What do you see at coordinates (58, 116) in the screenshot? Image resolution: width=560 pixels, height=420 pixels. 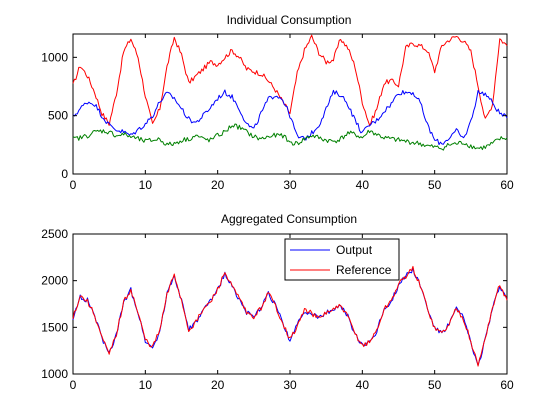 I see `individual-consumption-ytick-label: 500` at bounding box center [58, 116].